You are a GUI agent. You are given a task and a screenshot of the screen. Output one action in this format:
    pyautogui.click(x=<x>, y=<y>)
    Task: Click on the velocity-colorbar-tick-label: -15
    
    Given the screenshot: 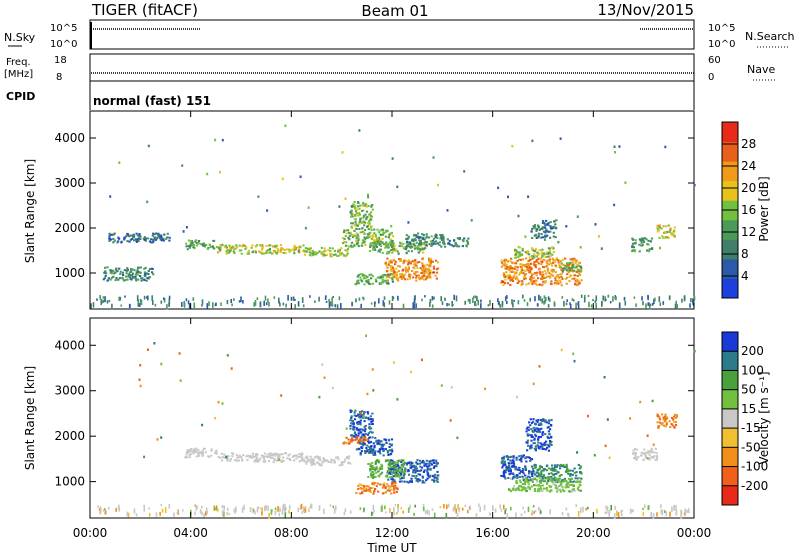 What is the action you would take?
    pyautogui.click(x=751, y=428)
    